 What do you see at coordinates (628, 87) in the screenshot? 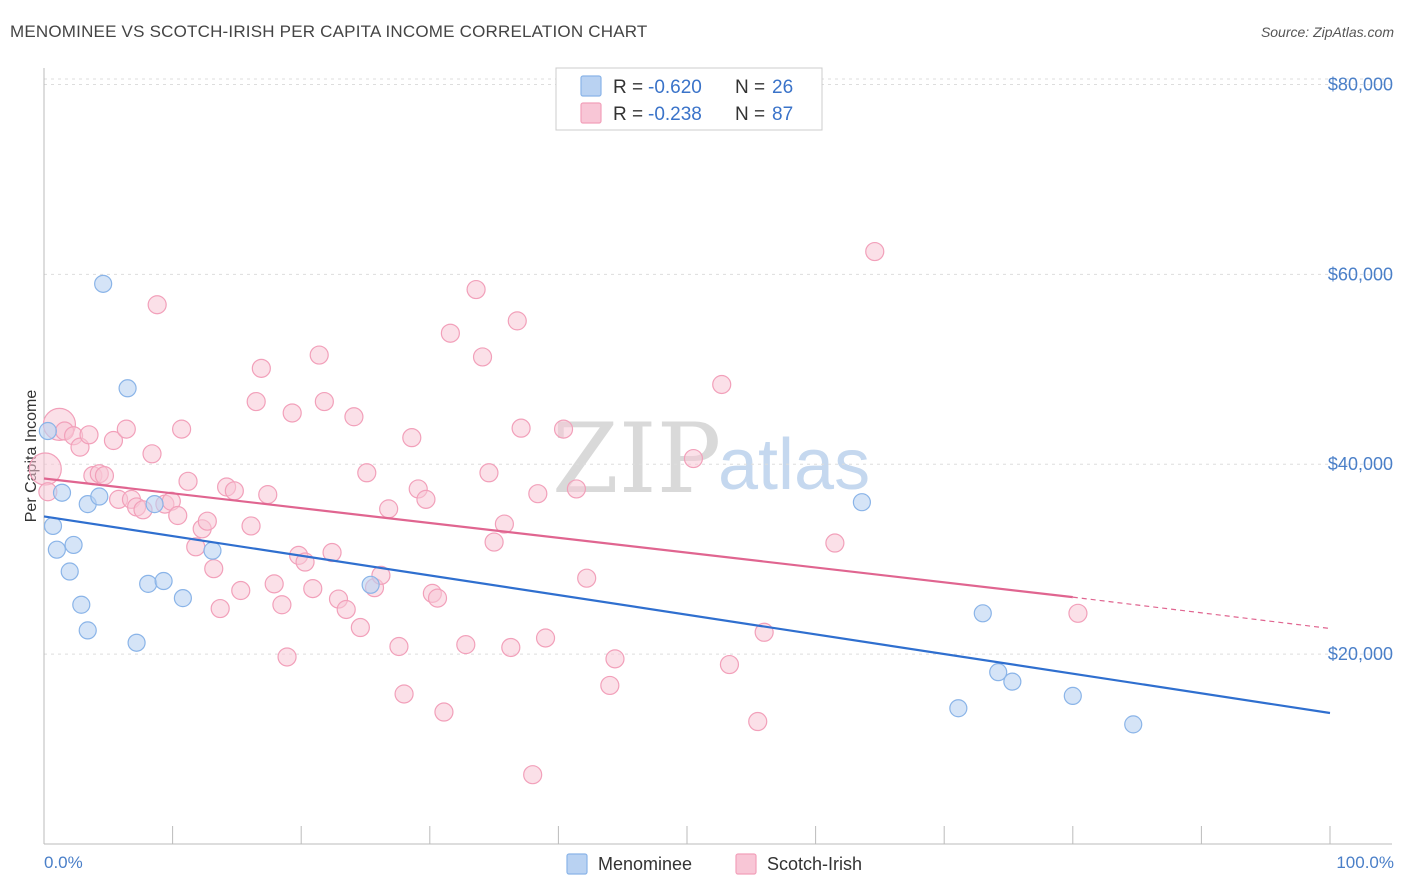
I see `legend-r-label-1: R =` at bounding box center [628, 87].